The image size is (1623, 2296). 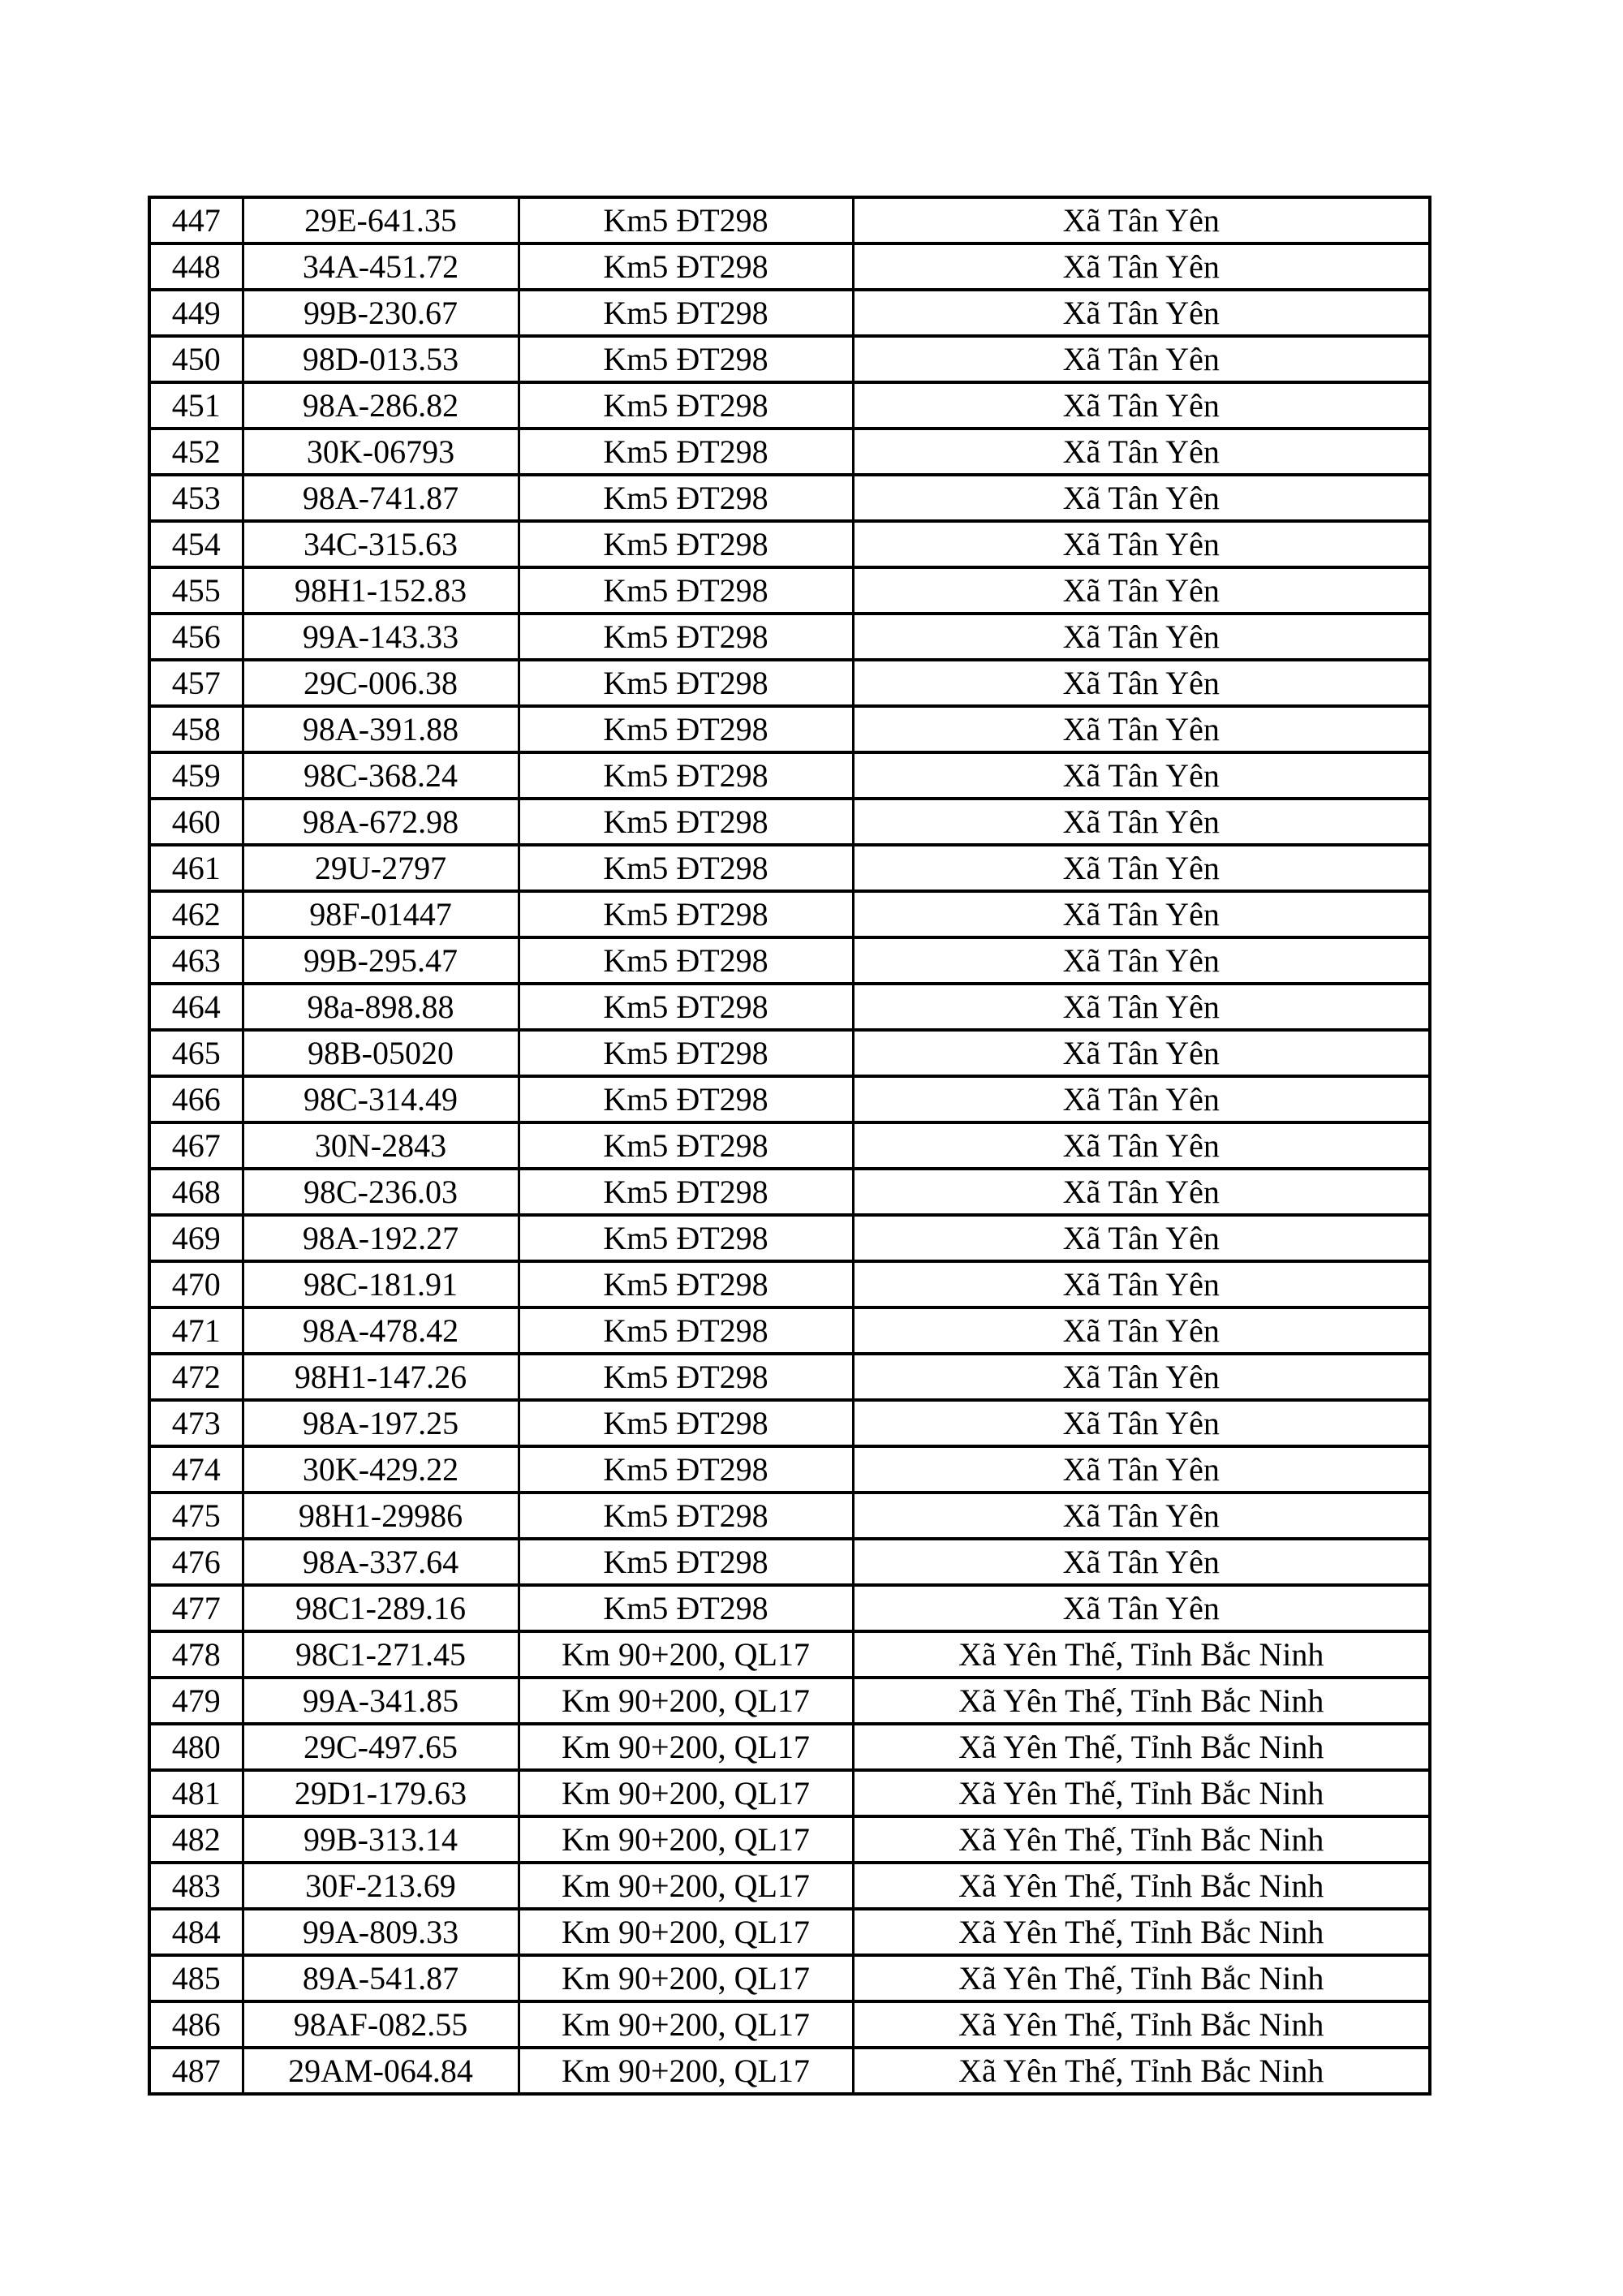 What do you see at coordinates (380, 1793) in the screenshot?
I see `plate-number-cell: 29D1-179.63` at bounding box center [380, 1793].